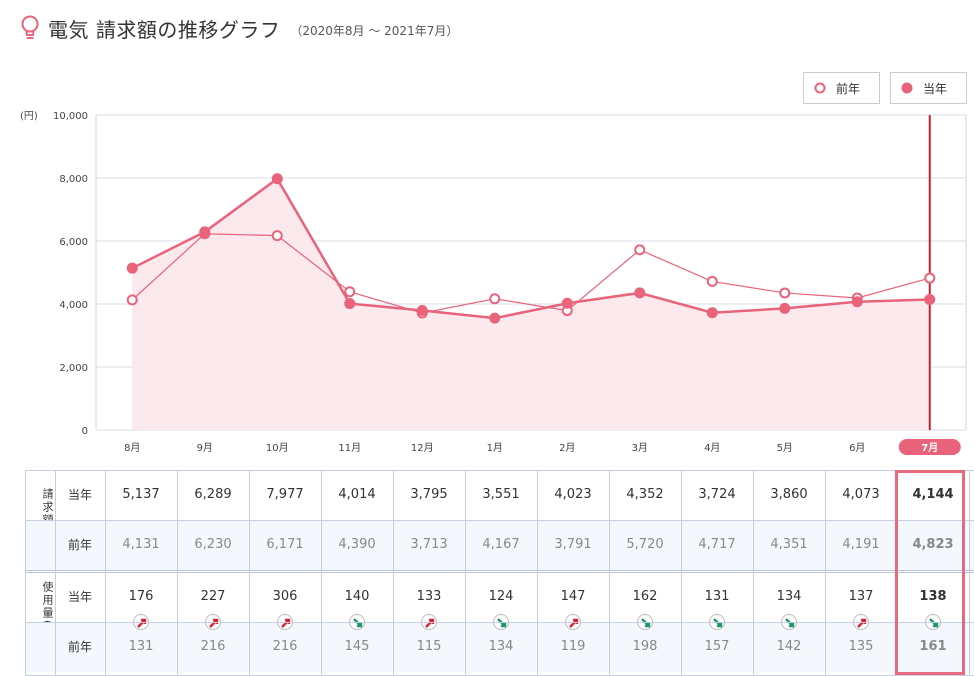  Describe the element at coordinates (789, 494) in the screenshot. I see `table-cell: 3,860` at that location.